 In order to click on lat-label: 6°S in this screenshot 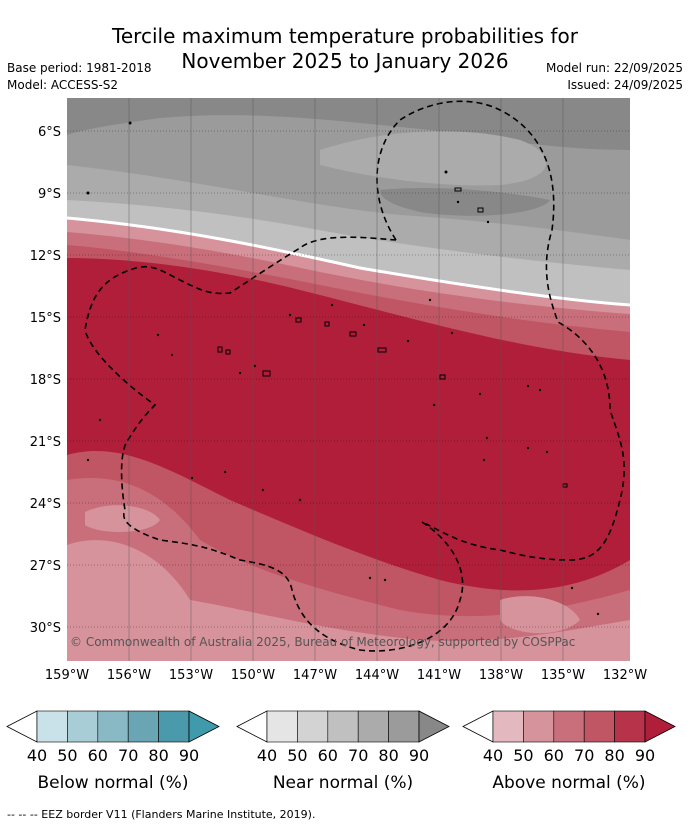, I will do `click(49, 132)`.